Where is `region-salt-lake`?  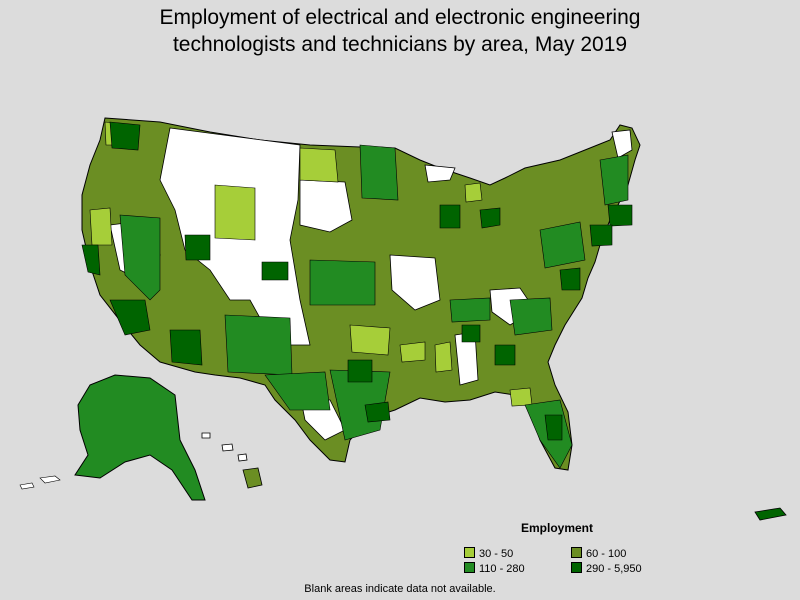
region-salt-lake is located at coordinates (197, 247).